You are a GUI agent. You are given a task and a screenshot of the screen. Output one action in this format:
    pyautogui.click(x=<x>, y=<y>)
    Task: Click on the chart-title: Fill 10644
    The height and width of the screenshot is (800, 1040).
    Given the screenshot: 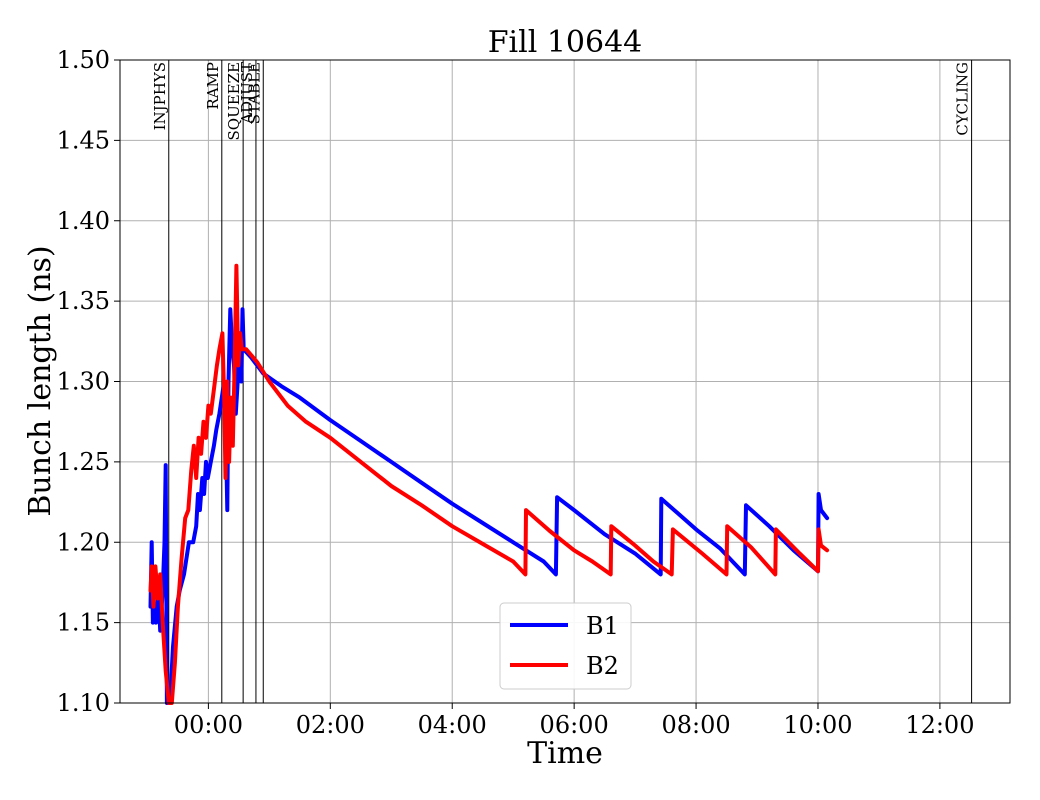 What is the action you would take?
    pyautogui.click(x=565, y=42)
    